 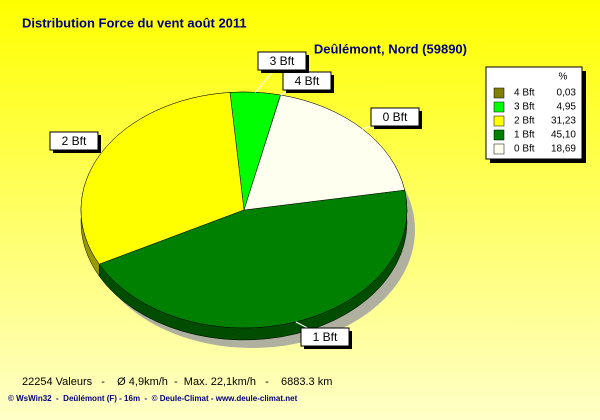 What do you see at coordinates (162, 178) in the screenshot?
I see `slice` at bounding box center [162, 178].